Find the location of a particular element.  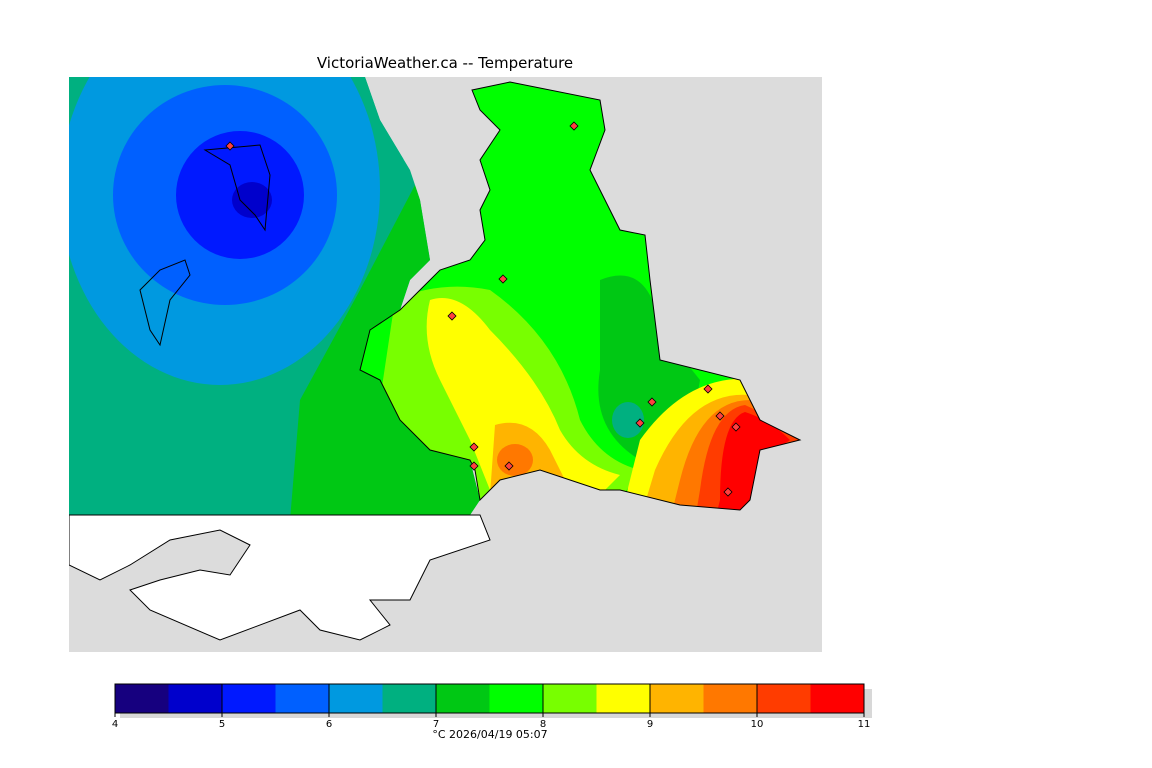

colorbar-tick-label: 6 is located at coordinates (329, 724).